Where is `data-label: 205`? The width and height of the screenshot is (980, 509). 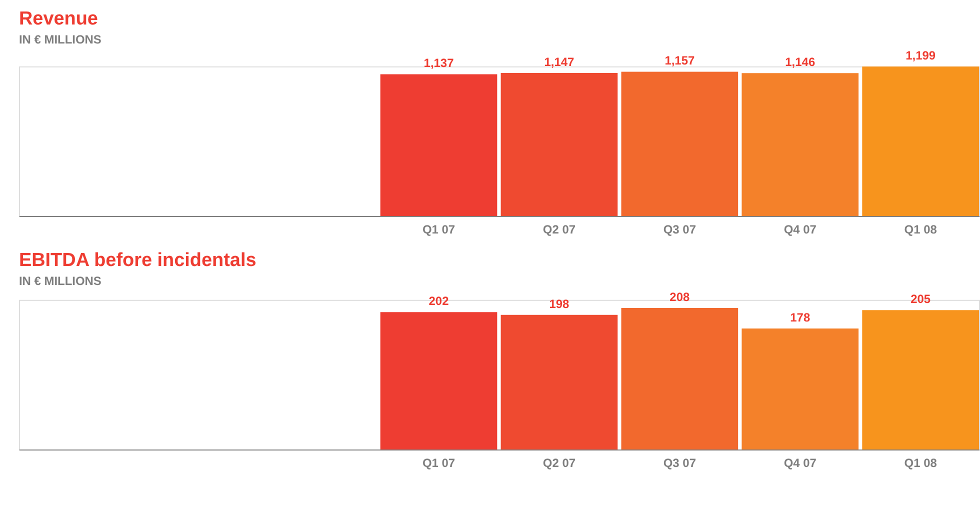
data-label: 205 is located at coordinates (920, 299).